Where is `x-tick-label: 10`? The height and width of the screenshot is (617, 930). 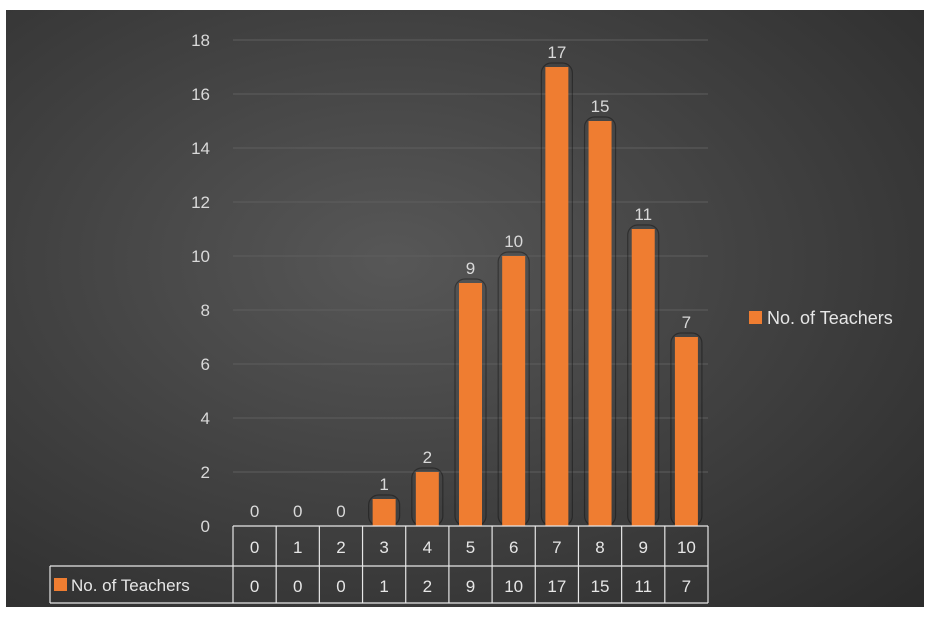 x-tick-label: 10 is located at coordinates (686, 547).